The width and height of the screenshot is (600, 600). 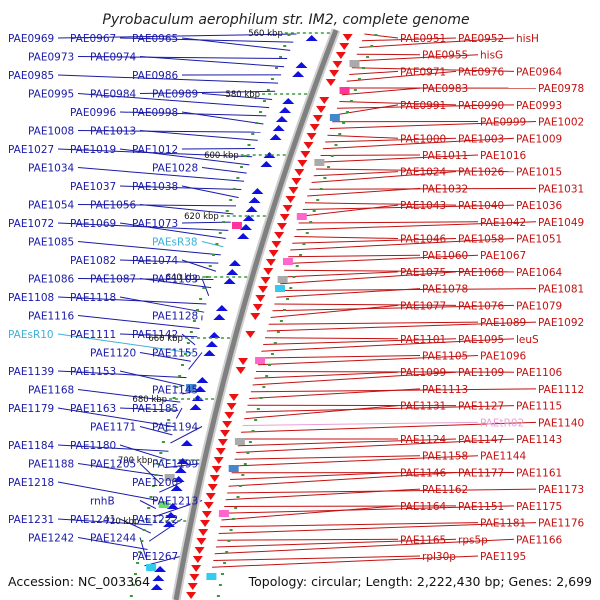 What do you see at coordinates (481, 273) in the screenshot?
I see `reverse-gene-label: PAE1068` at bounding box center [481, 273].